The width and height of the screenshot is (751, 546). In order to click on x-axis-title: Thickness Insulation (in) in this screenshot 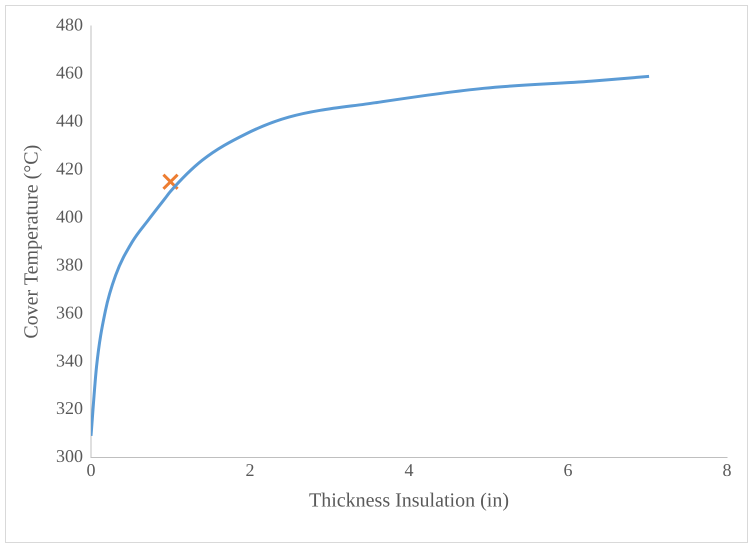, I will do `click(409, 500)`.